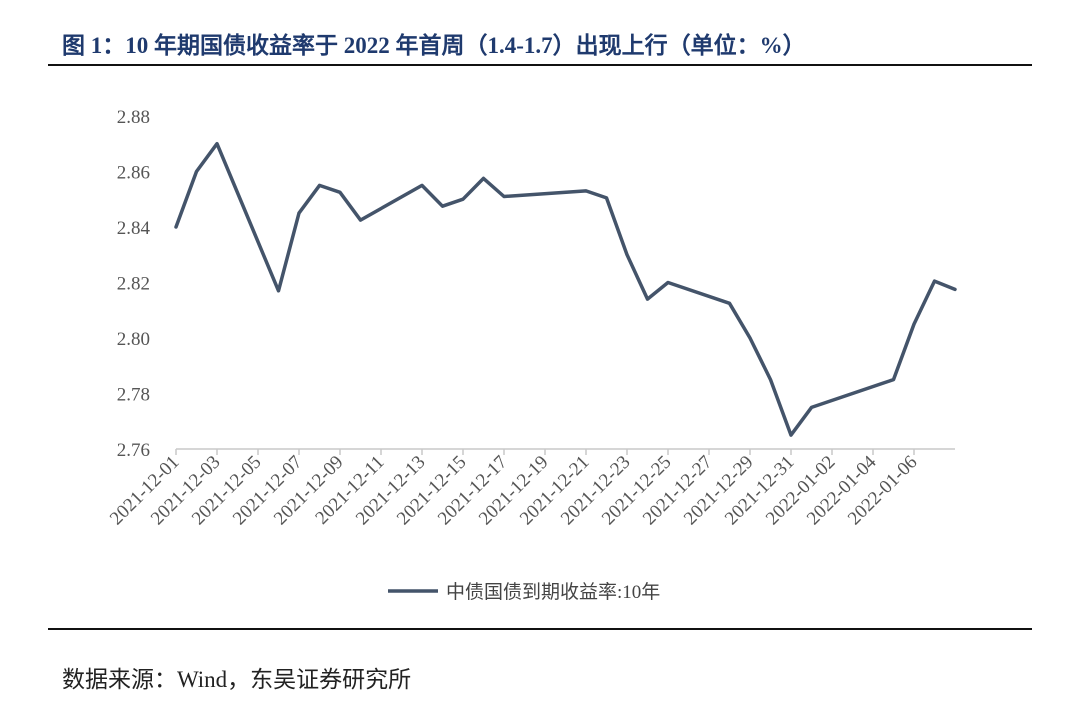 This screenshot has height=712, width=1080. What do you see at coordinates (133, 339) in the screenshot?
I see `y-tick-label: 2.80` at bounding box center [133, 339].